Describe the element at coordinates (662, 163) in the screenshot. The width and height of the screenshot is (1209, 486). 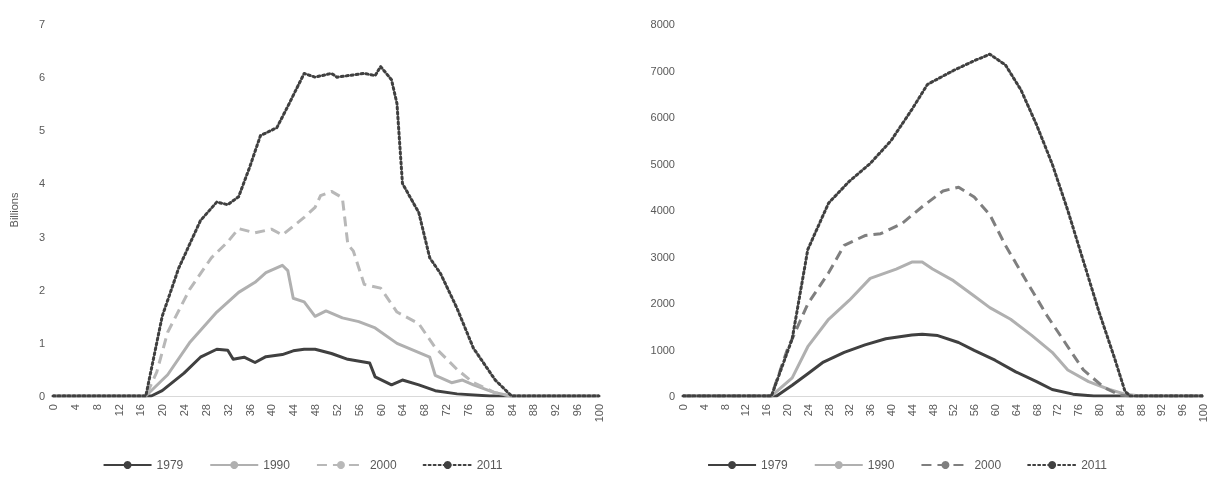
I see `y-tick-label: 5000` at that location.